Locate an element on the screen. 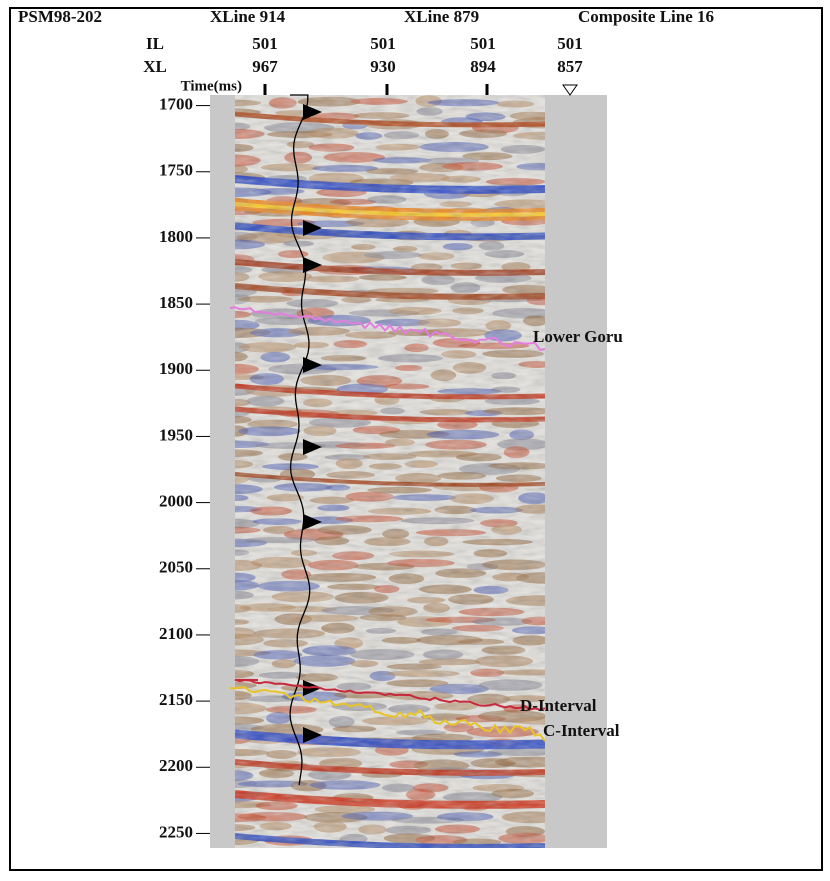  time-tick-label: 2150 is located at coordinates (176, 699).